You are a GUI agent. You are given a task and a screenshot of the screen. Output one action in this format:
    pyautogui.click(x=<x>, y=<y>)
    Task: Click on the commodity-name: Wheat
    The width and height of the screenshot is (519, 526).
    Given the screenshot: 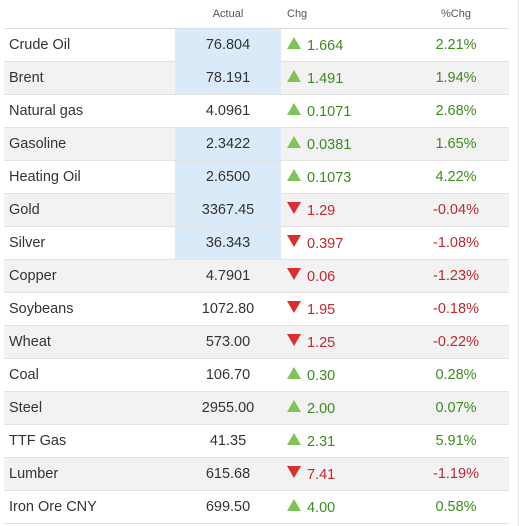 What is the action you would take?
    pyautogui.click(x=89, y=342)
    